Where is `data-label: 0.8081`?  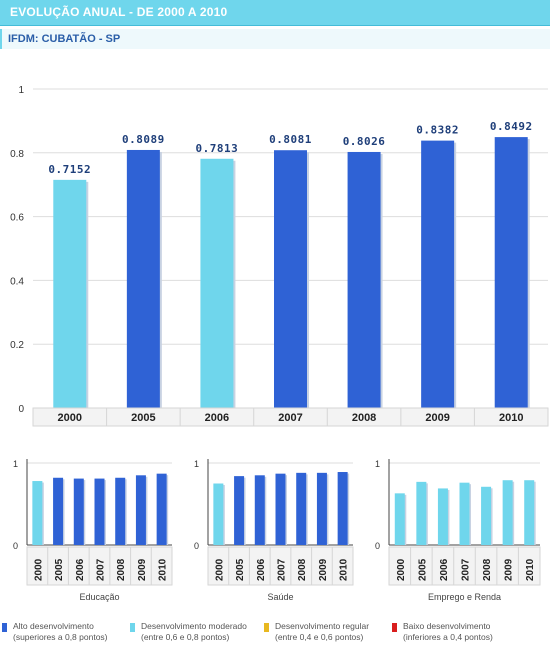 data-label: 0.8081 is located at coordinates (290, 139).